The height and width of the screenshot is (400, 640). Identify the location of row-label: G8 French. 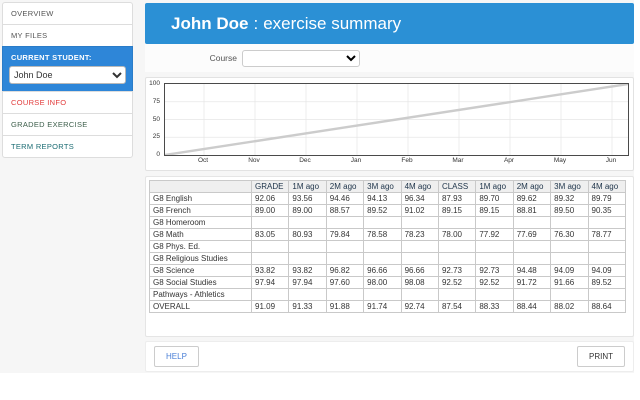
(200, 210).